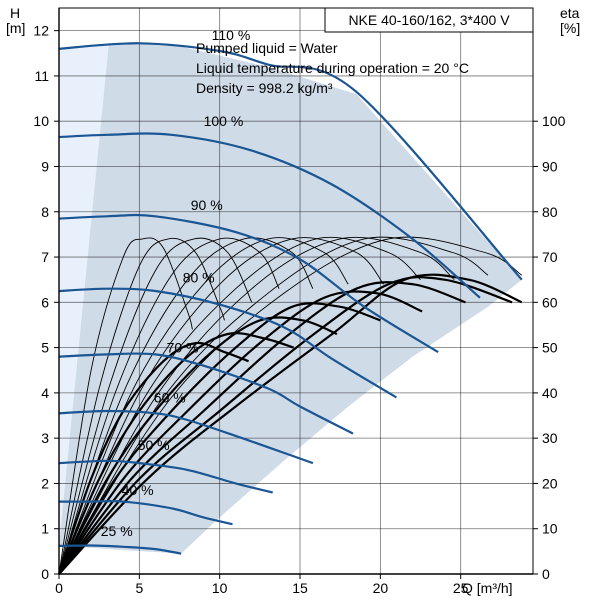 The width and height of the screenshot is (597, 604). I want to click on left-tick-label: 8, so click(45, 212).